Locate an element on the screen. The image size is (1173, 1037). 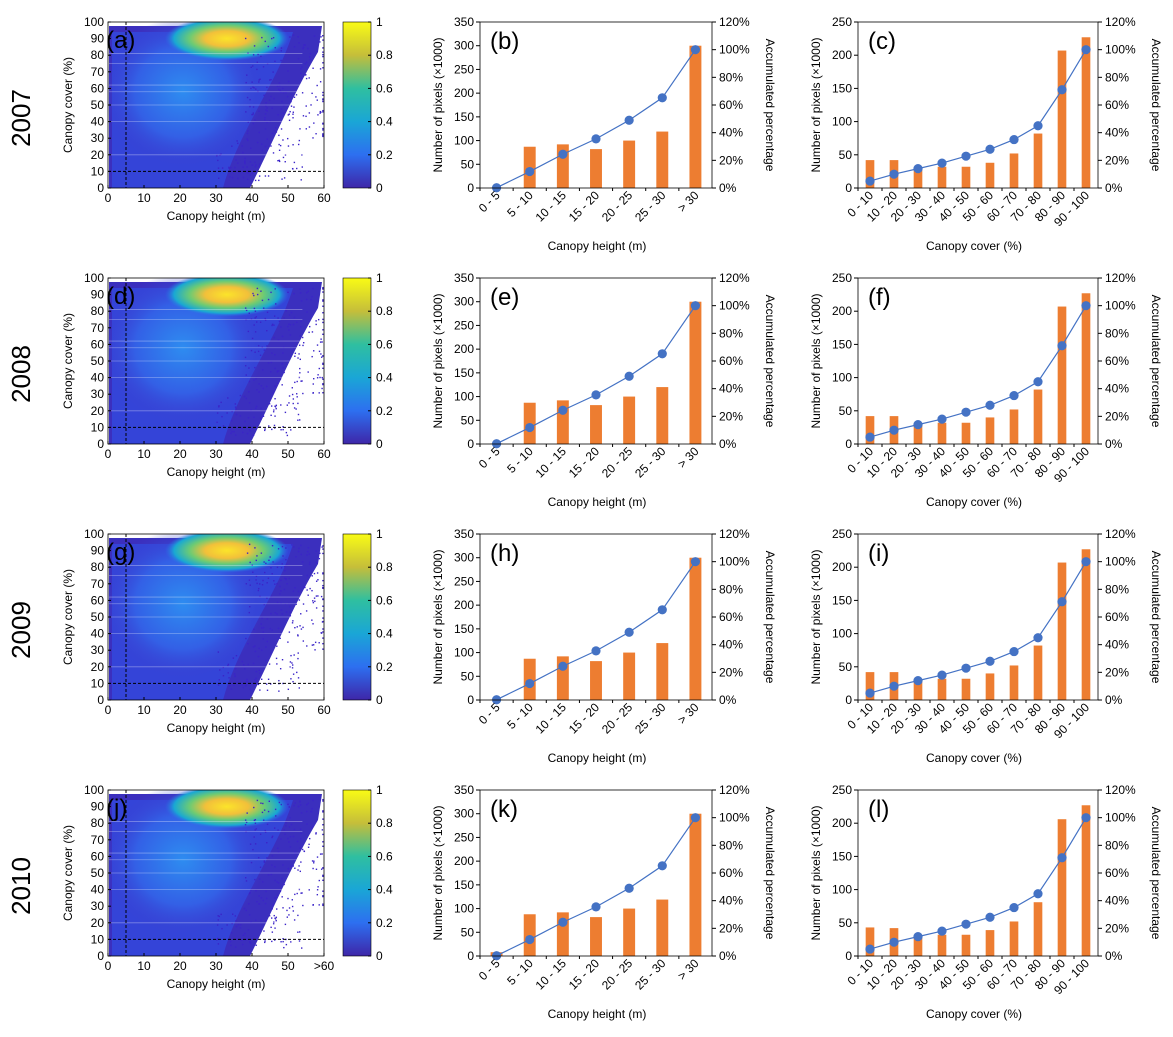
x-tick-label: 25 - 30 is located at coordinates (650, 206).